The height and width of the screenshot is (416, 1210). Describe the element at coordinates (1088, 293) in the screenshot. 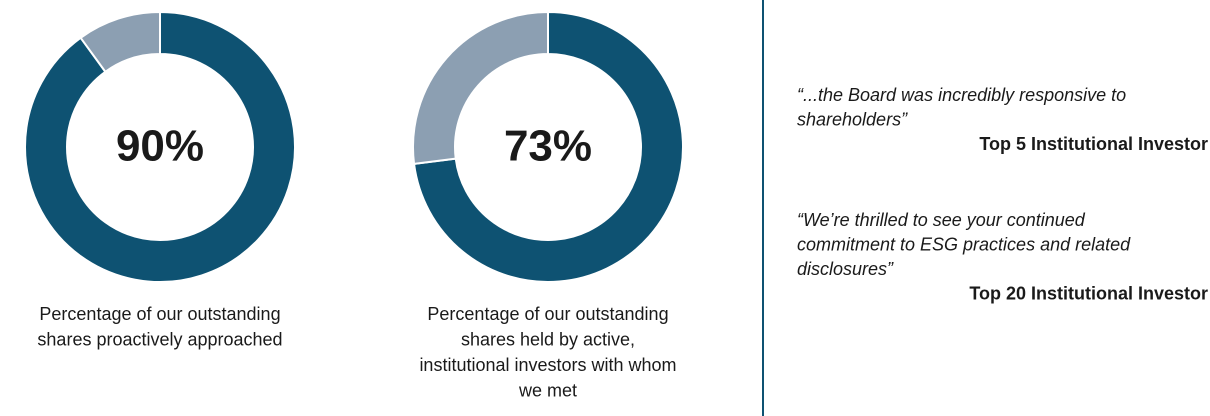

I see `quote-source: Top 20 Institutional Investor` at that location.